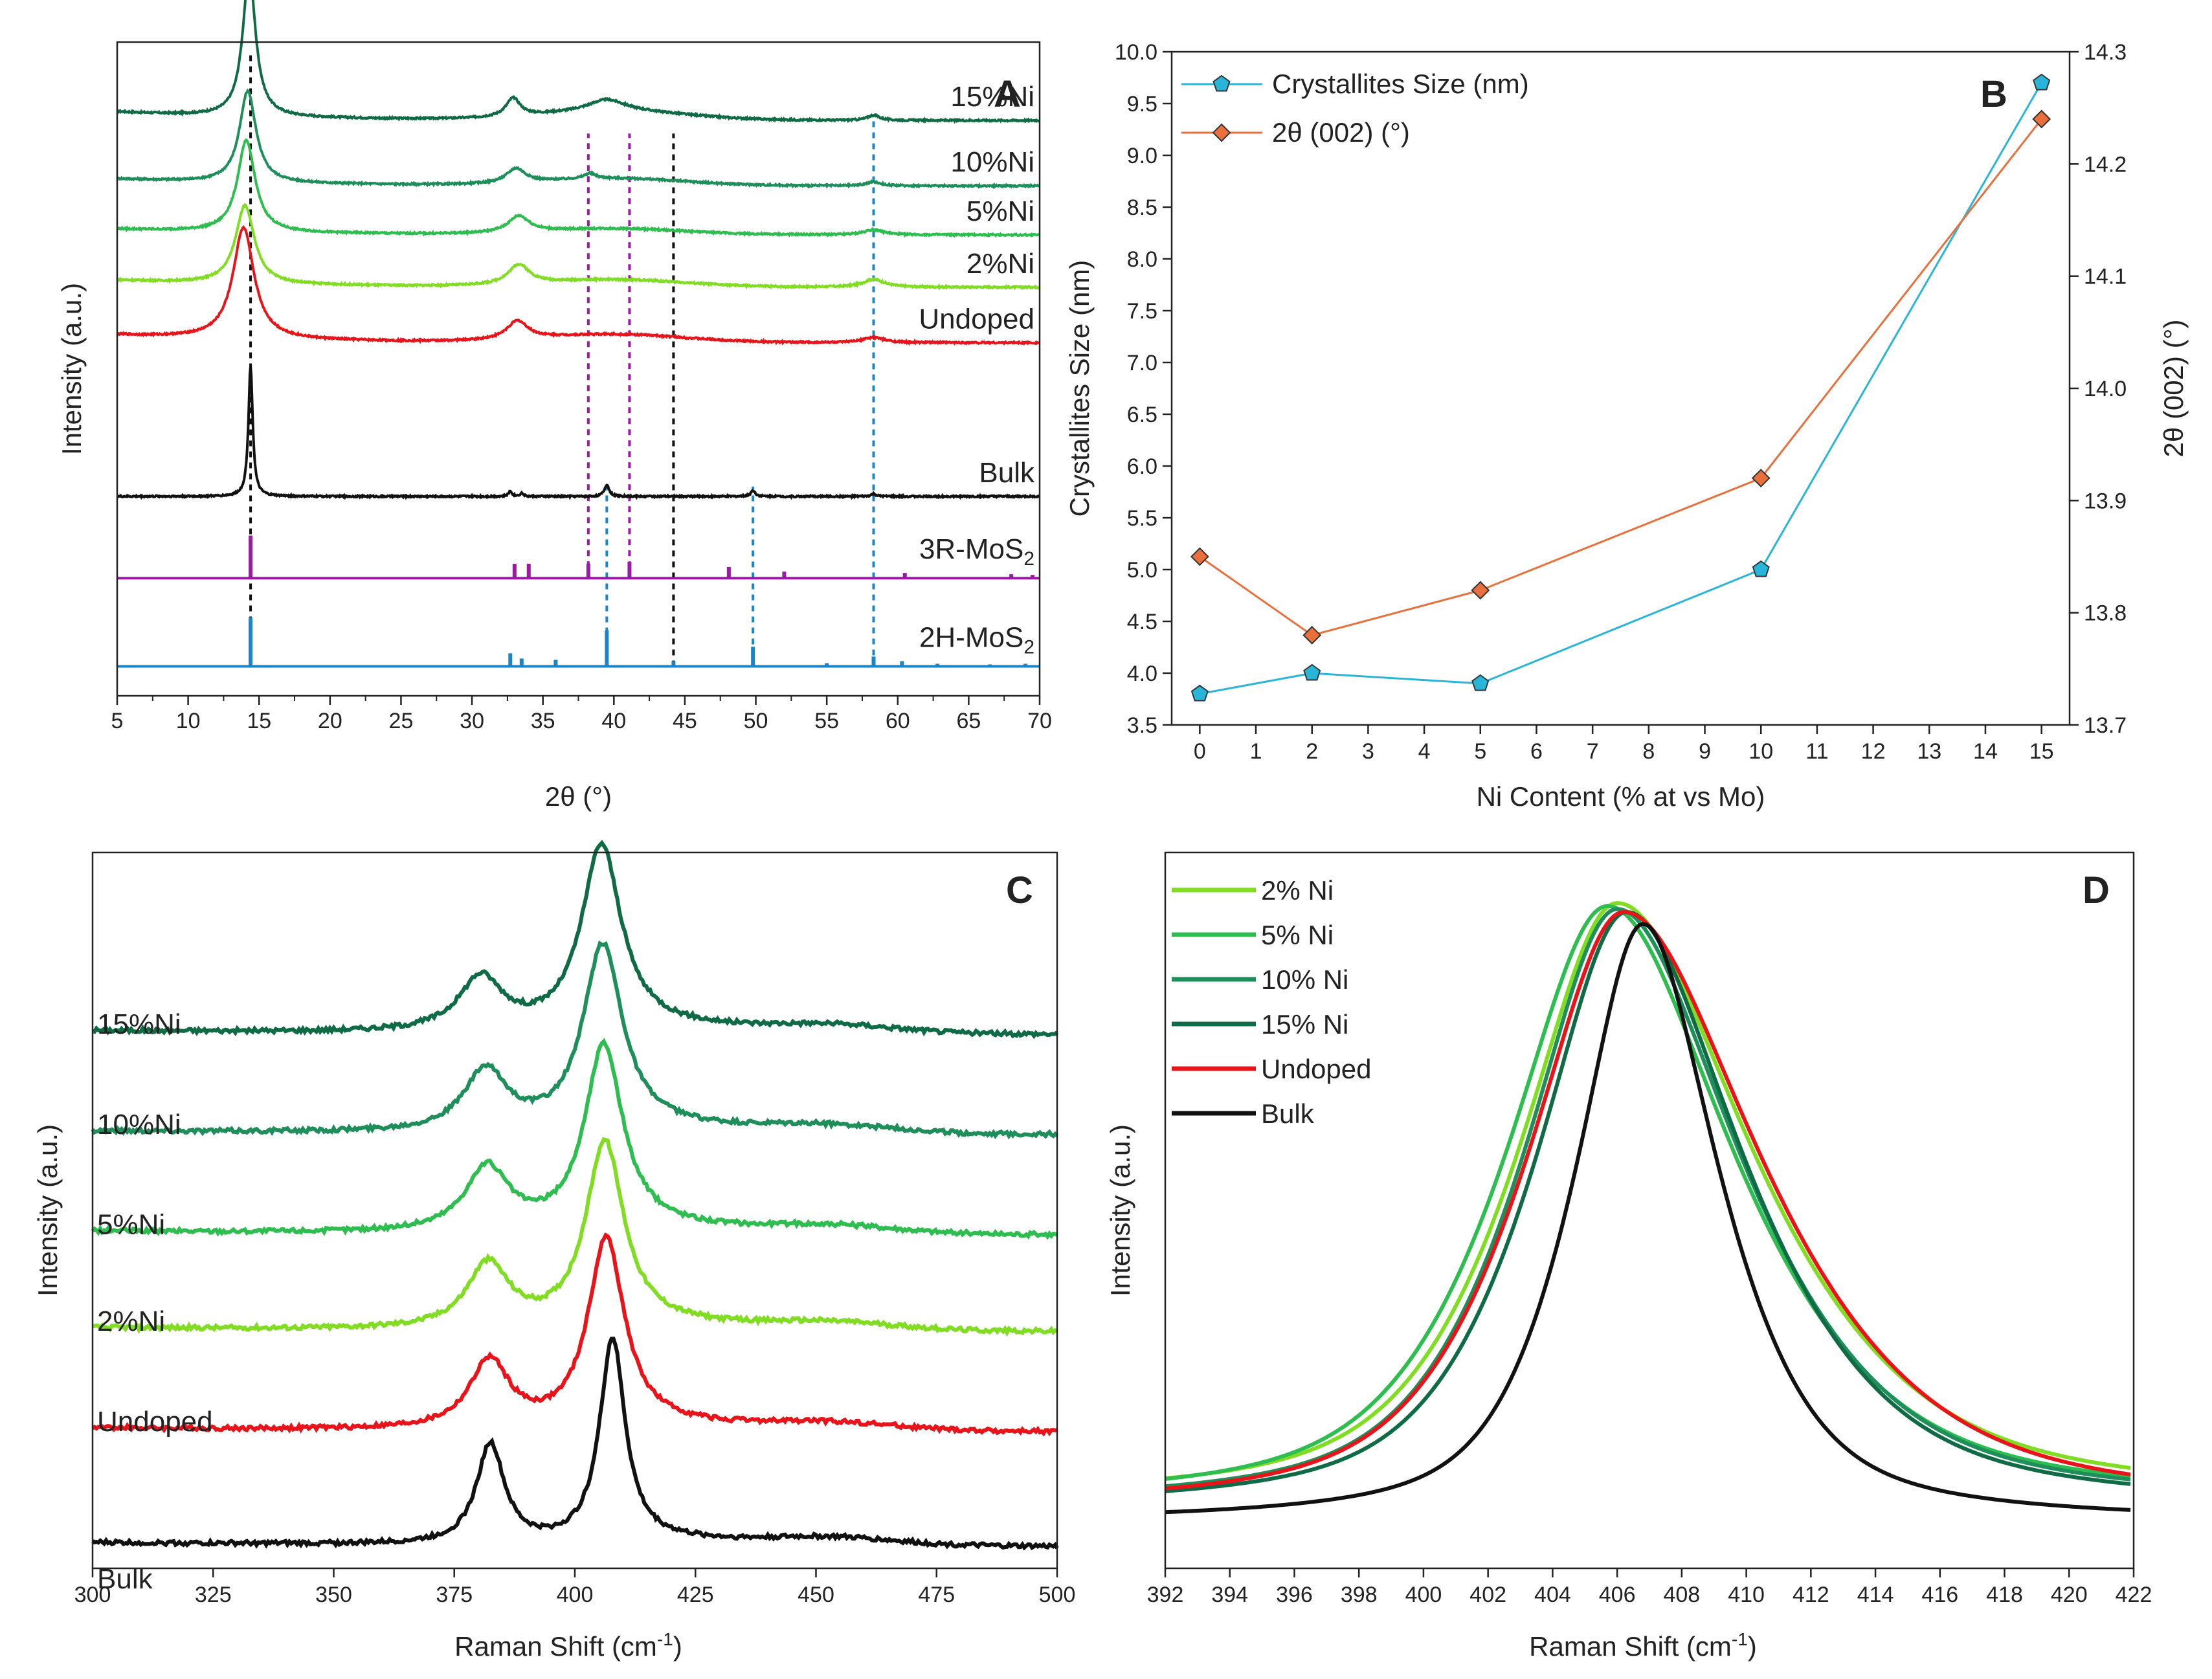 This screenshot has width=2212, height=1679. Describe the element at coordinates (1120, 1210) in the screenshot. I see `panel-d-ylabel: Intensity (a.u.)` at that location.